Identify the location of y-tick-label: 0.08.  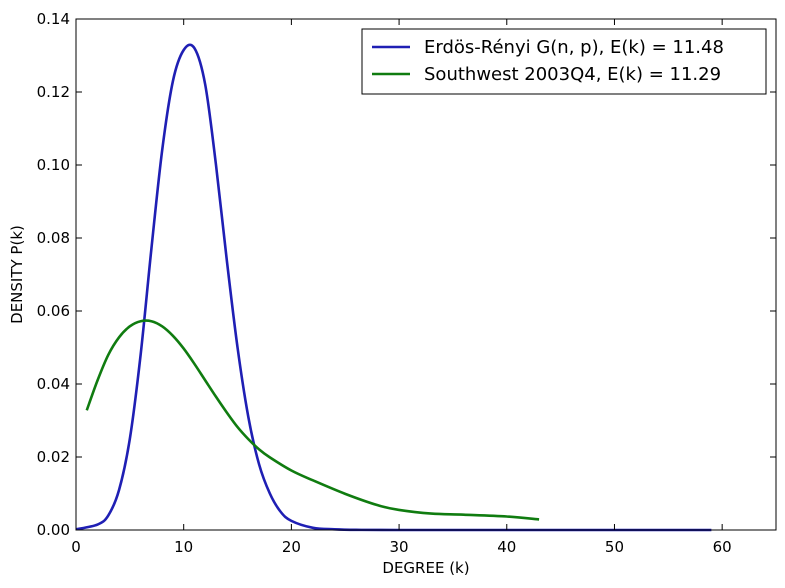
(53, 238).